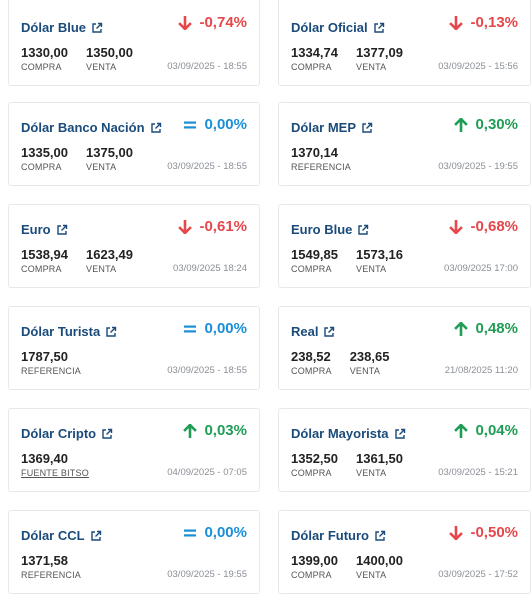  What do you see at coordinates (215, 328) in the screenshot?
I see `change-indicator: 0,00%` at bounding box center [215, 328].